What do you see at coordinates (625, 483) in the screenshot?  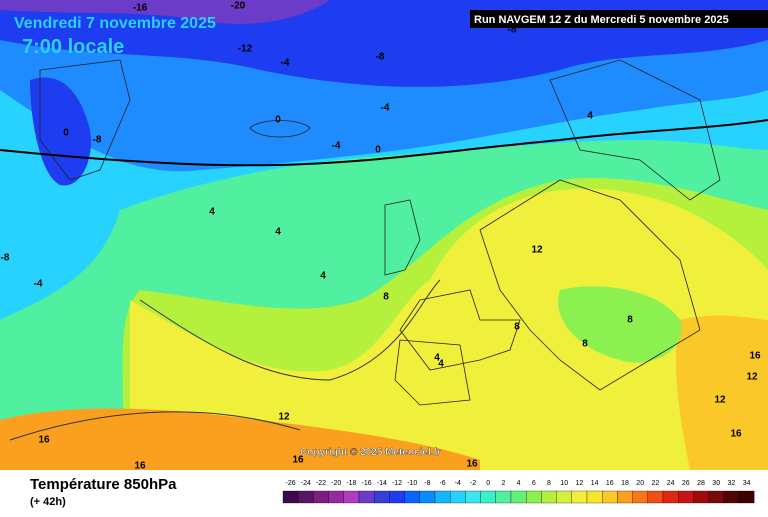 I see `scale-tick-label: 18` at bounding box center [625, 483].